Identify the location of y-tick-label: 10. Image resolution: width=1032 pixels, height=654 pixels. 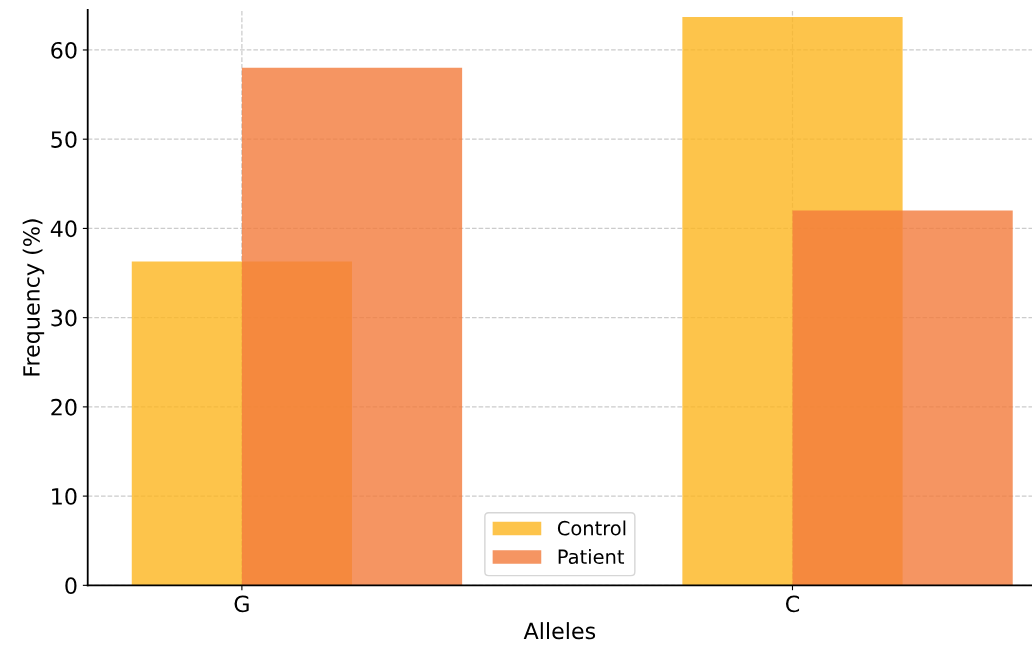
(64, 496).